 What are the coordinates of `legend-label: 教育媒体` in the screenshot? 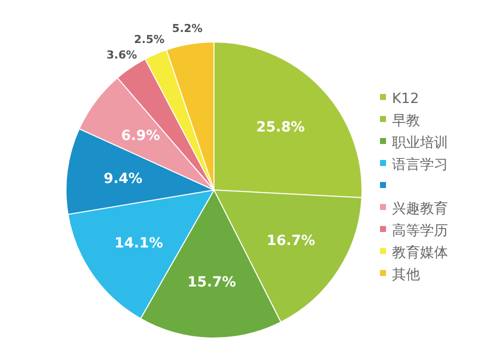 It's located at (420, 252).